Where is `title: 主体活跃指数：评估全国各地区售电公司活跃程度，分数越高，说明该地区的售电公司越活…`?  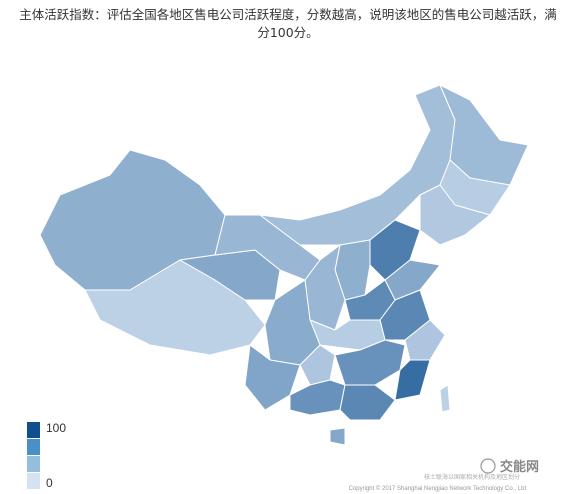
title: 主体活跃指数：评估全国各地区售电公司活跃程度，分数越高，说明该地区的售电公司越活… is located at coordinates (288, 23).